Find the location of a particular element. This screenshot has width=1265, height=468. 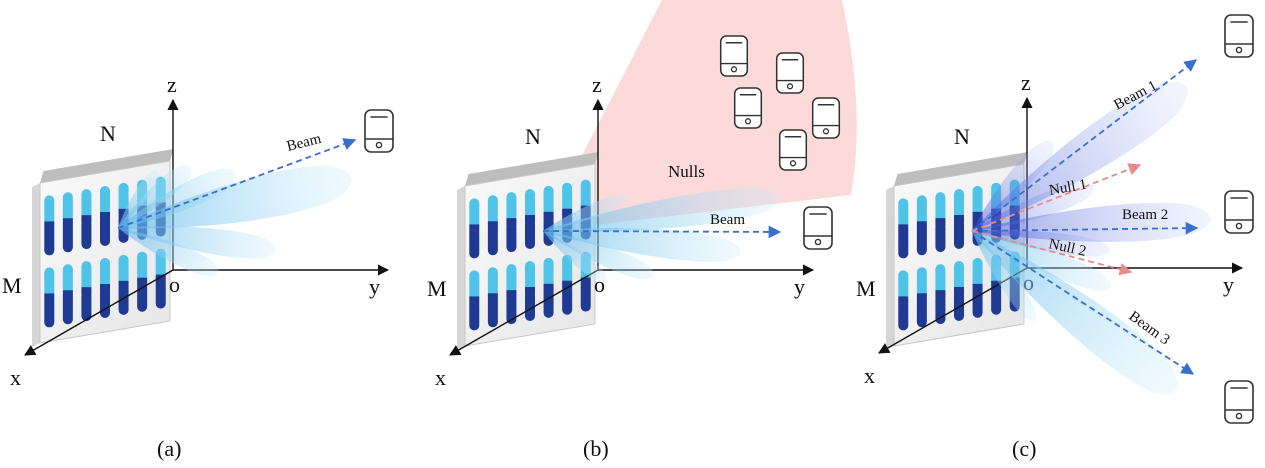

null-1-label: Null 1 is located at coordinates (1068, 188).